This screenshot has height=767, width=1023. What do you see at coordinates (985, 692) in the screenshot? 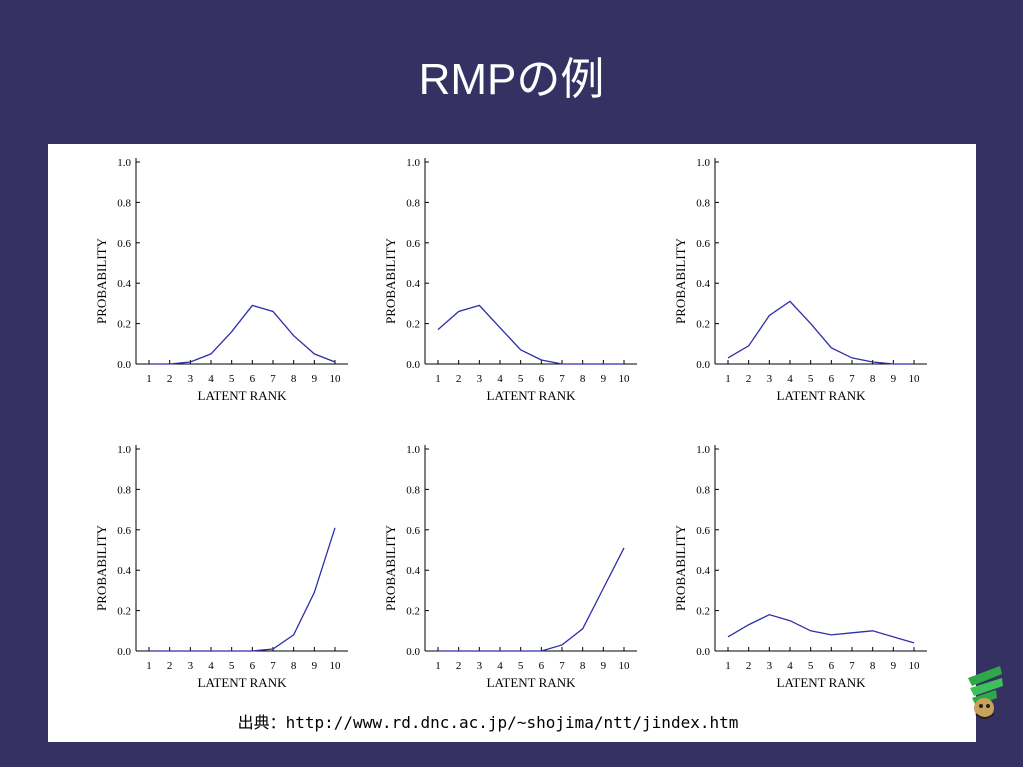
I see `mascot-logo` at bounding box center [985, 692].